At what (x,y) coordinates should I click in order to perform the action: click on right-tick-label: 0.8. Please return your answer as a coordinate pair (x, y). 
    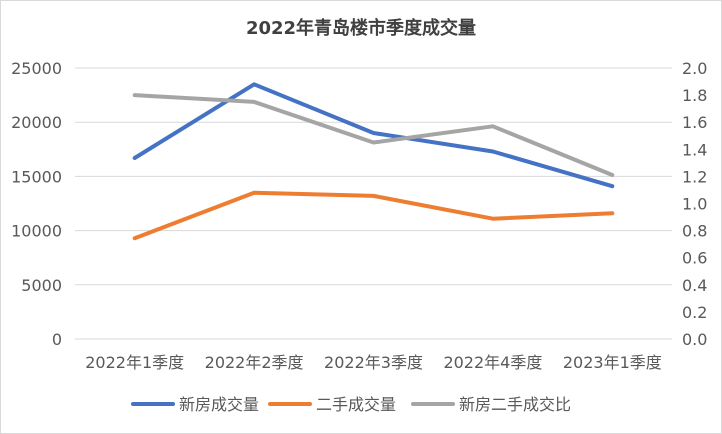
    Looking at the image, I should click on (694, 231).